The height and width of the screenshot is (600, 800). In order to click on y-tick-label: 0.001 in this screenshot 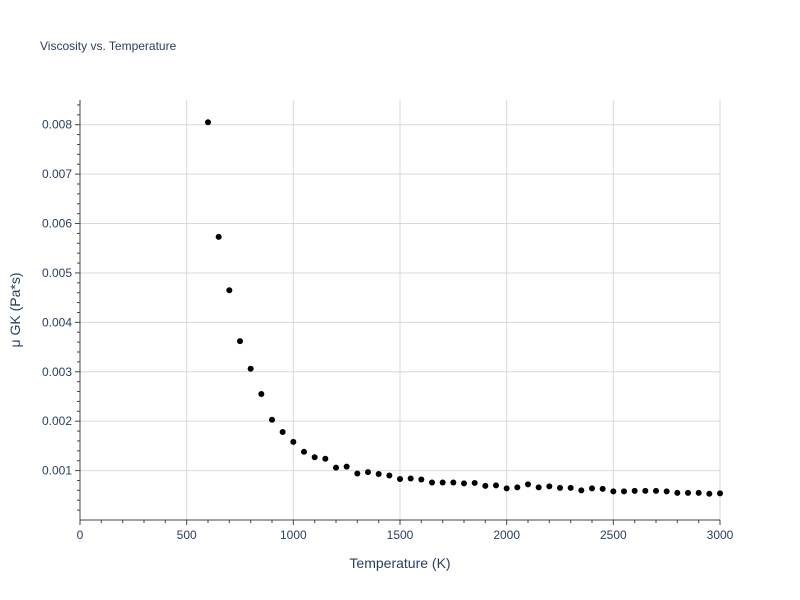, I will do `click(57, 471)`.